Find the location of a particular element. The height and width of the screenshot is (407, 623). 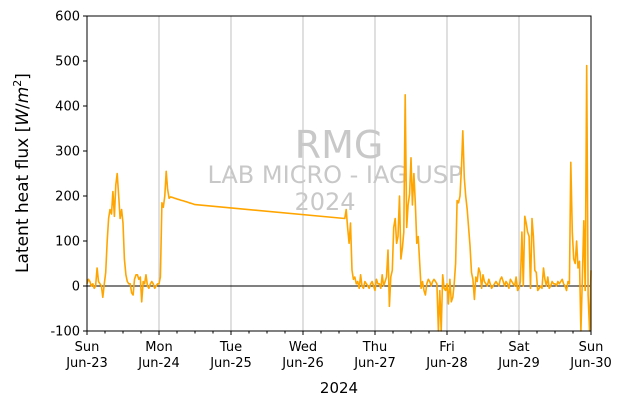

x-tick-label-date: Jun-29 is located at coordinates (518, 363).